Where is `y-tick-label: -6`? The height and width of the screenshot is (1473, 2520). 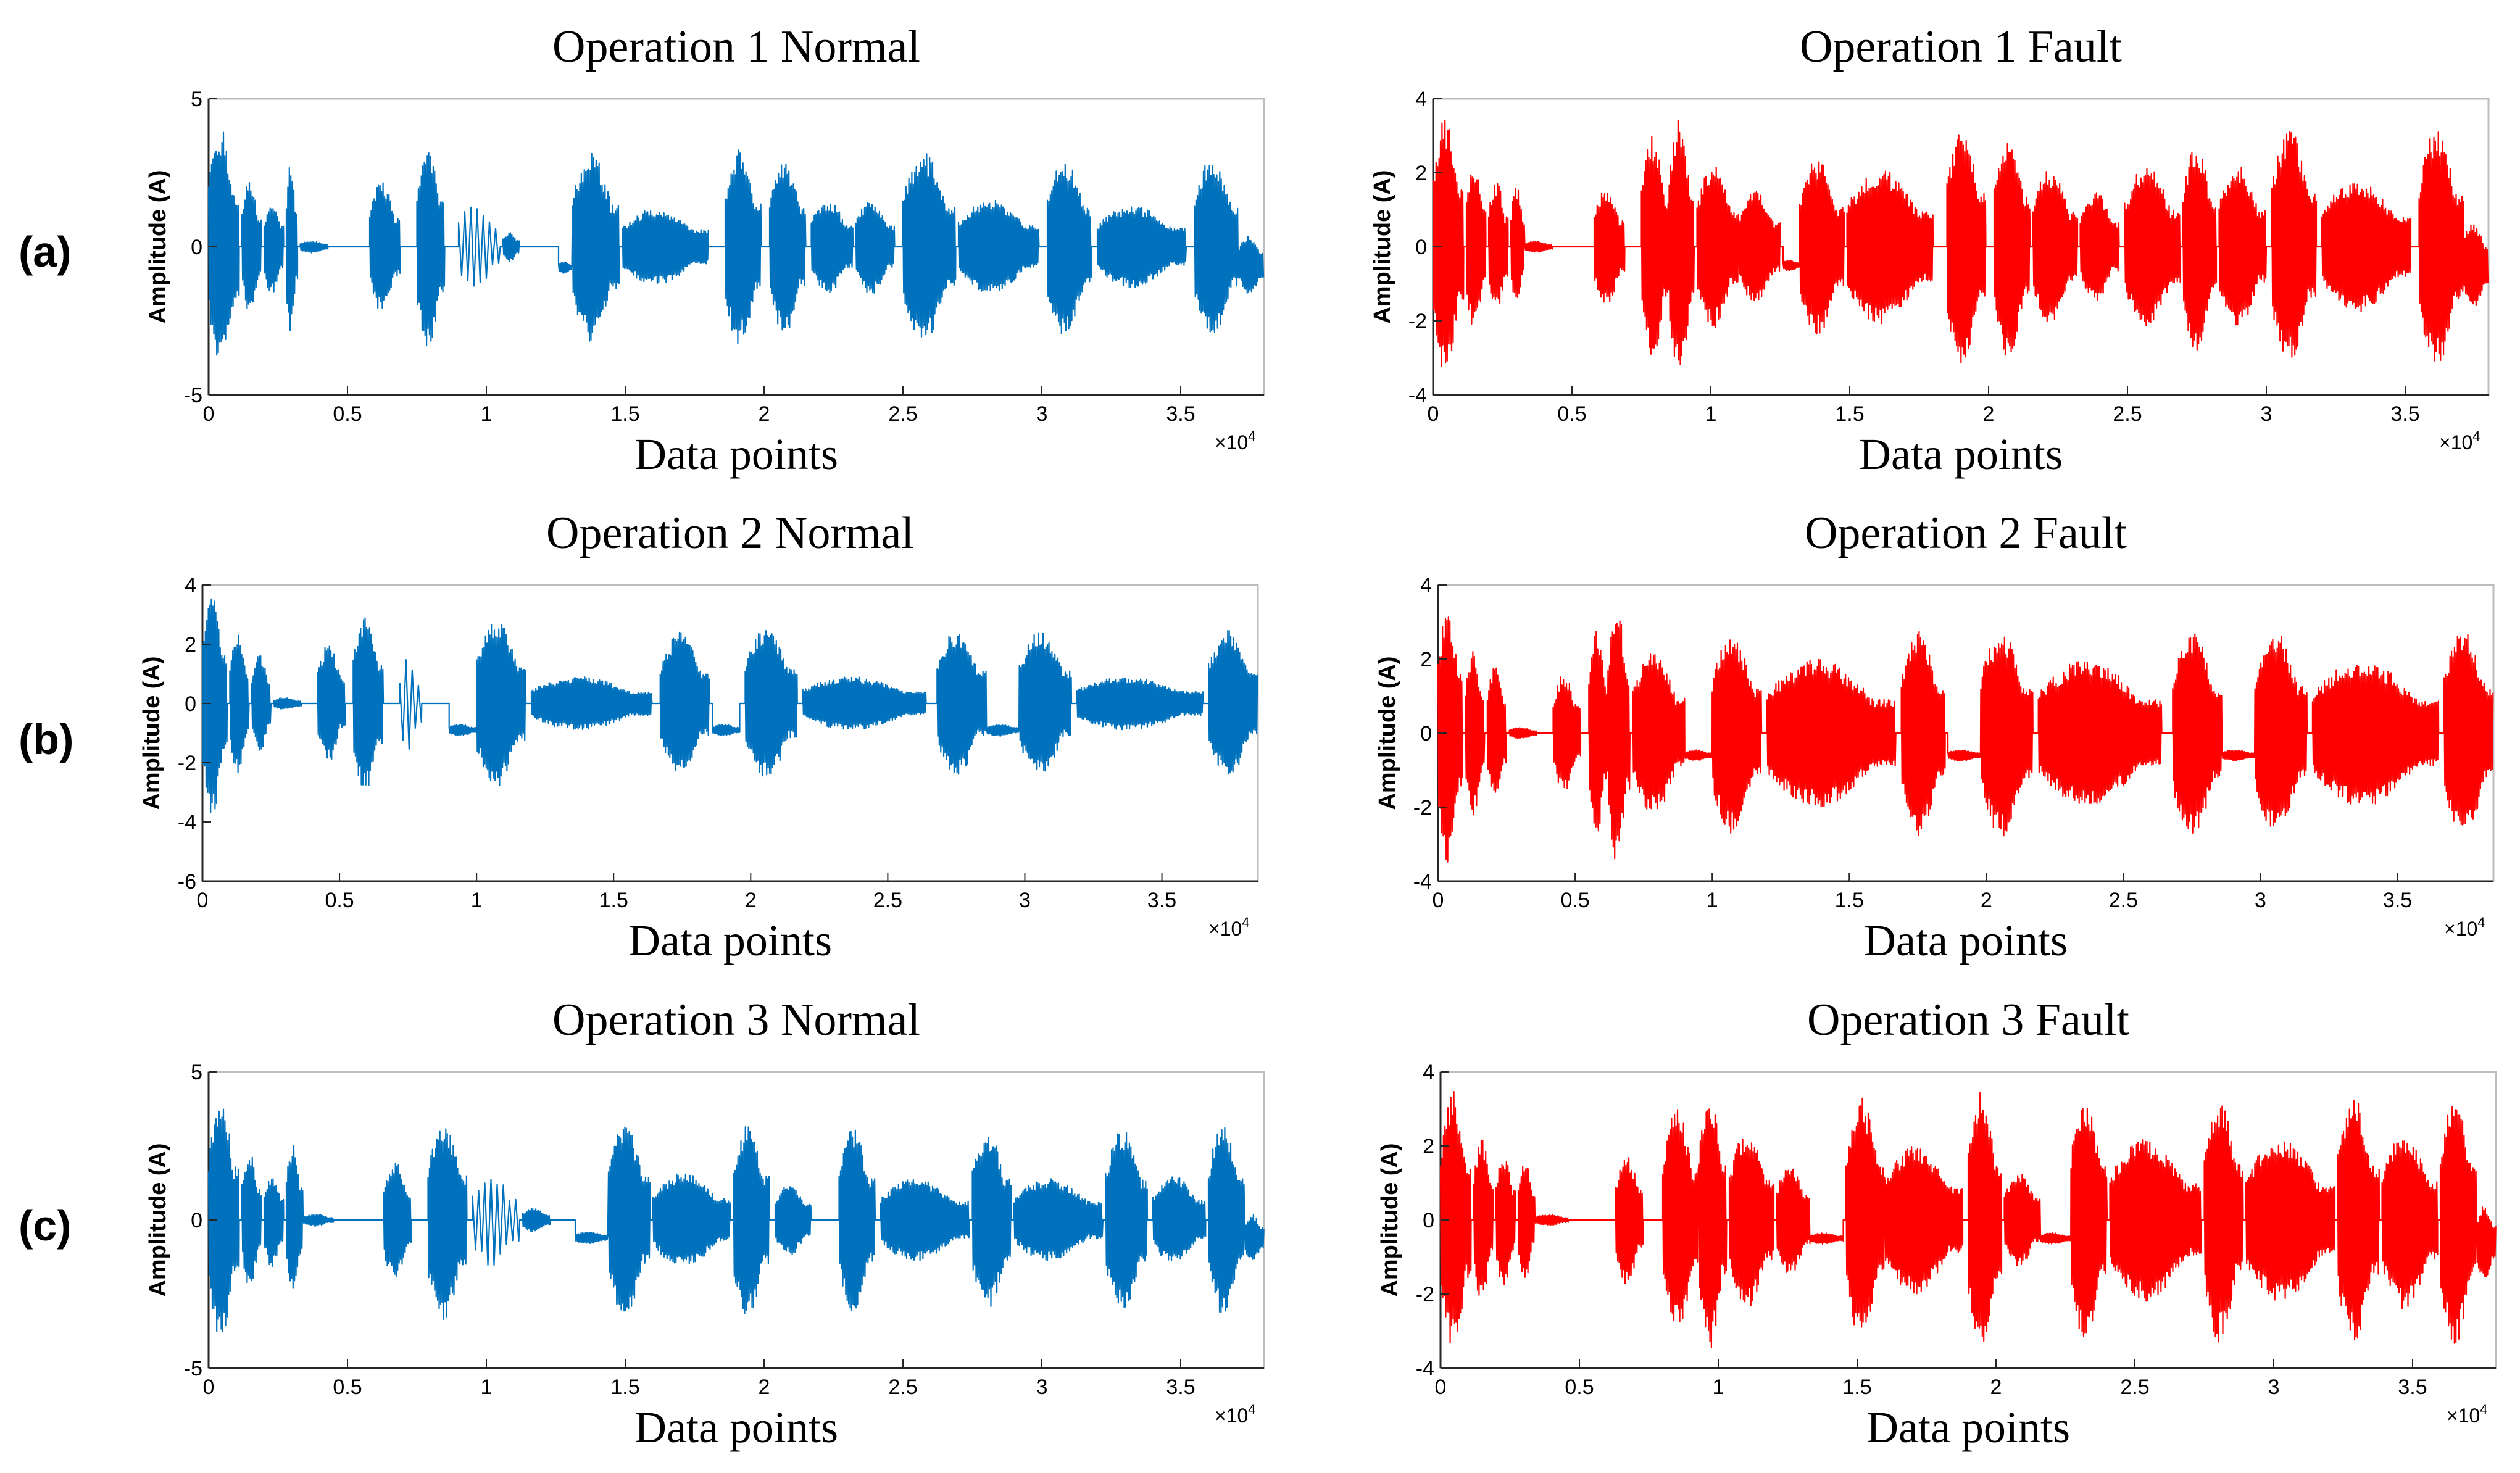 y-tick-label: -6 is located at coordinates (187, 882).